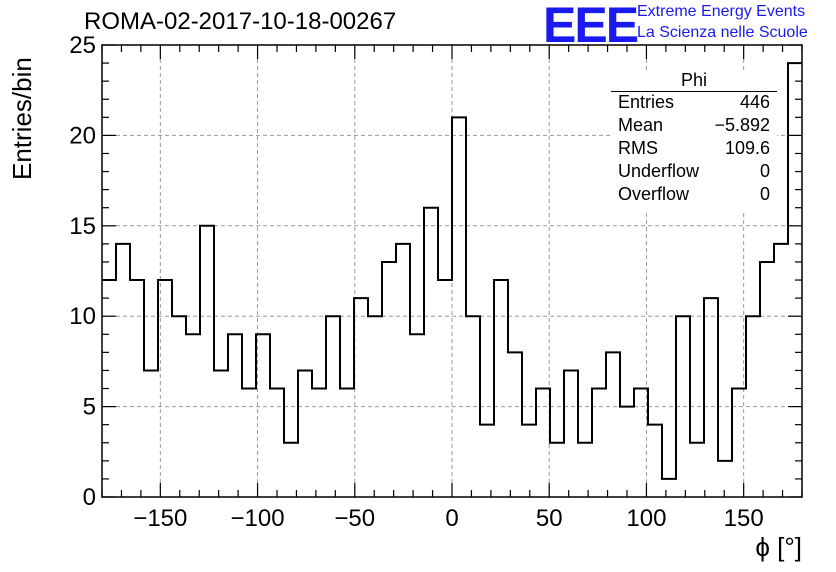  What do you see at coordinates (591, 26) in the screenshot?
I see `eee-logo: EEE` at bounding box center [591, 26].